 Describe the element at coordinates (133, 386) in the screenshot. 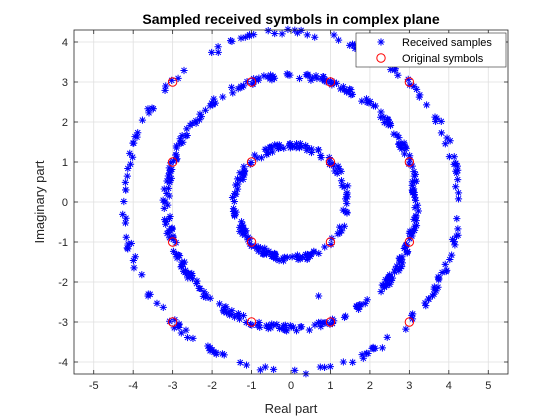

I see `x-tick-label: -4` at that location.